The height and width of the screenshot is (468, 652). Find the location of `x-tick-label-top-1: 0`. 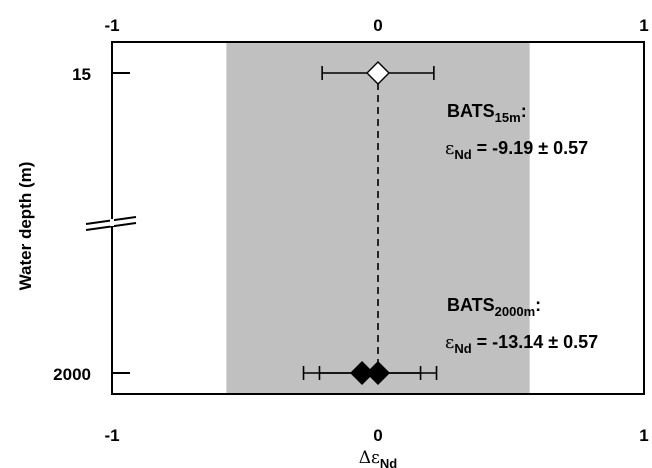

x-tick-label-top-1: 0 is located at coordinates (377, 25).